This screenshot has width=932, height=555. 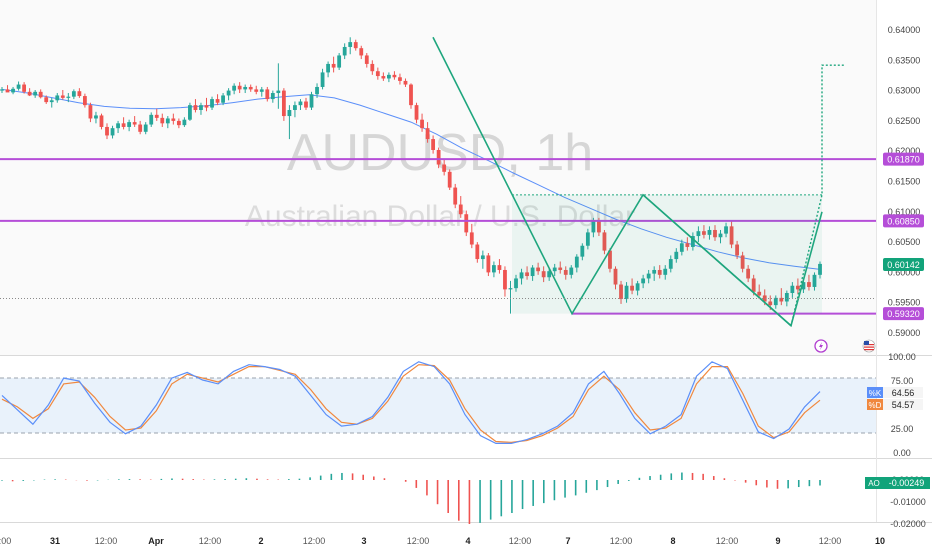 What do you see at coordinates (869, 346) in the screenshot?
I see `us-flag-icon` at bounding box center [869, 346].